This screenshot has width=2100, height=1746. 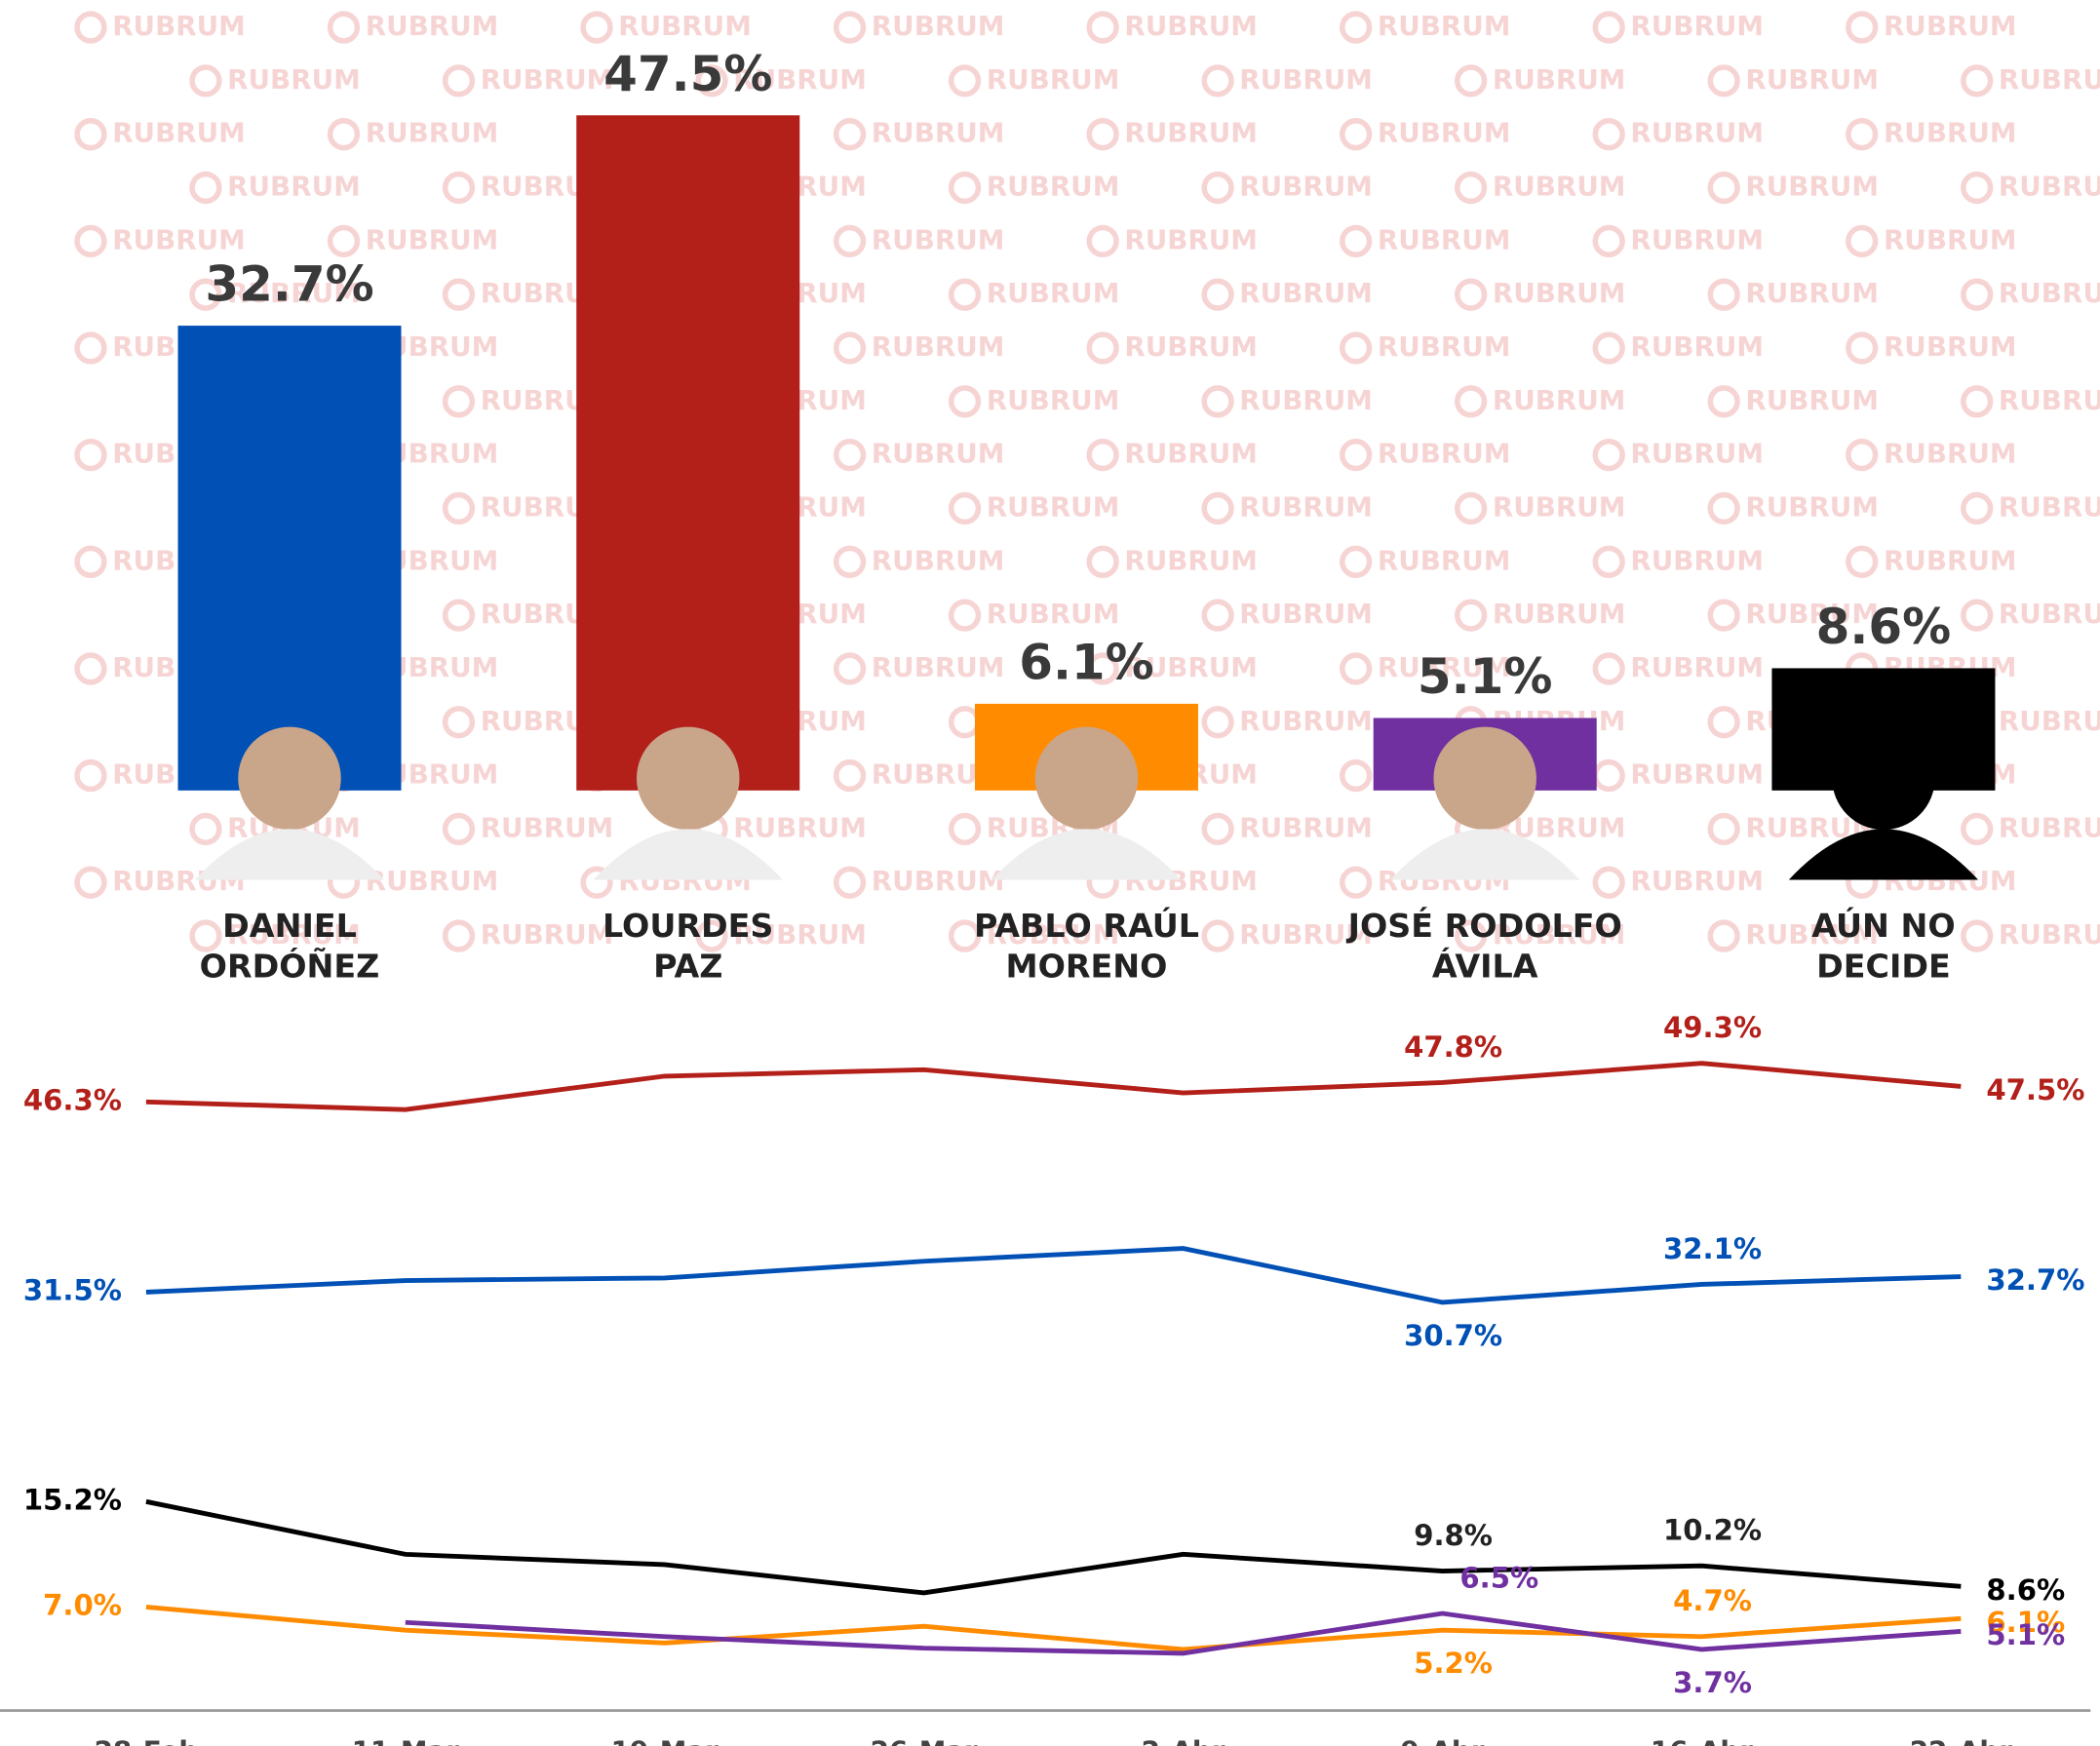 I want to click on bar, so click(x=290, y=558).